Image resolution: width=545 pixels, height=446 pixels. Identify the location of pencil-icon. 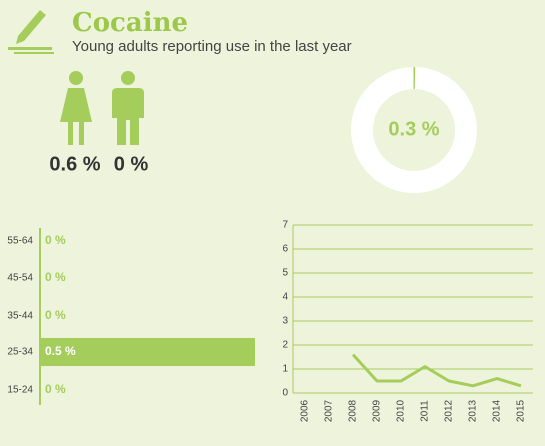
(31, 32).